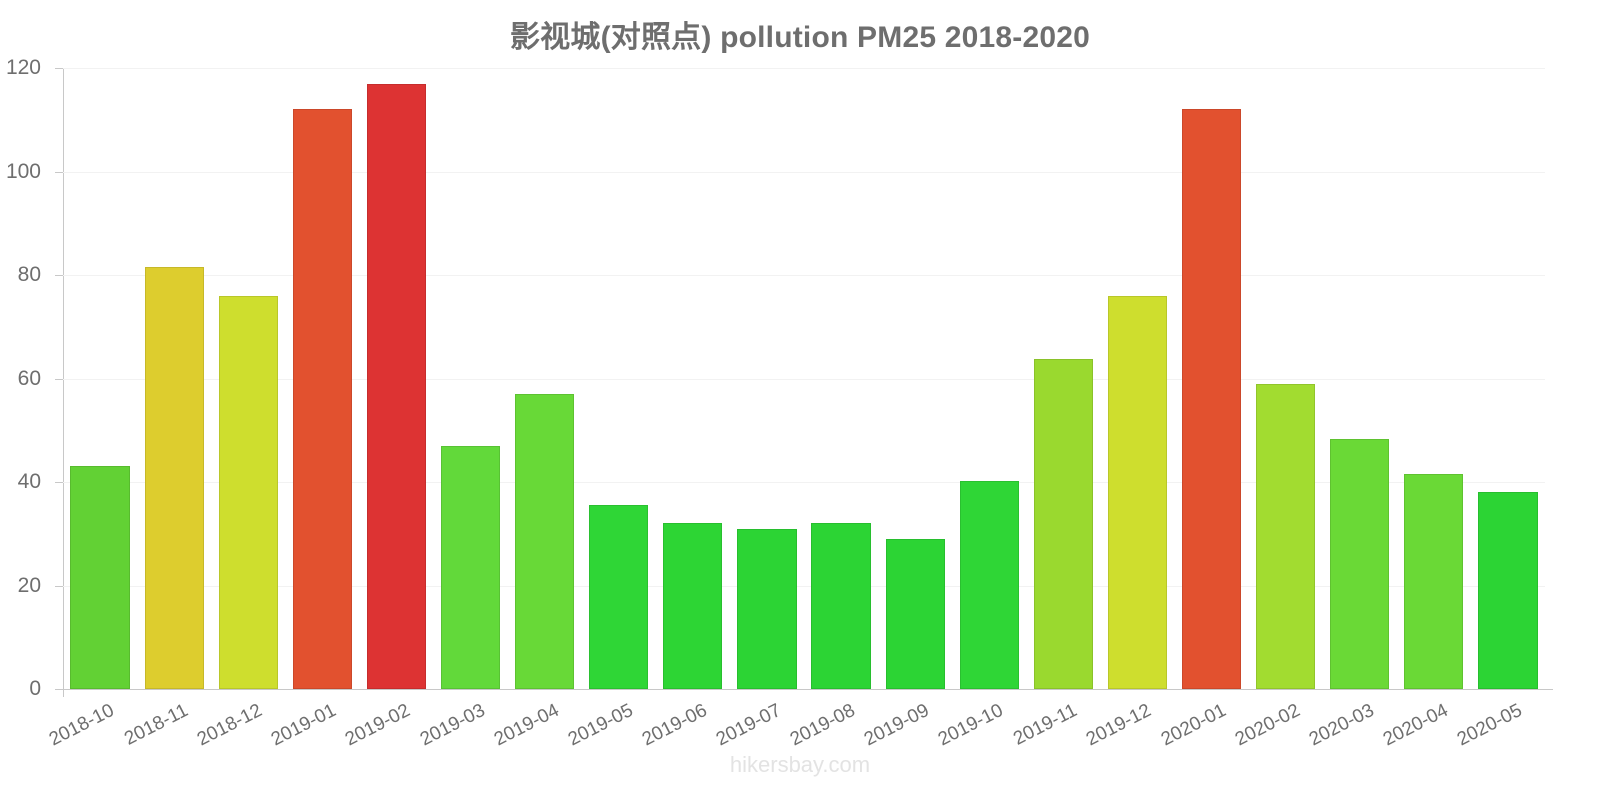  What do you see at coordinates (29, 274) in the screenshot?
I see `y-axis-tick-label: 80` at bounding box center [29, 274].